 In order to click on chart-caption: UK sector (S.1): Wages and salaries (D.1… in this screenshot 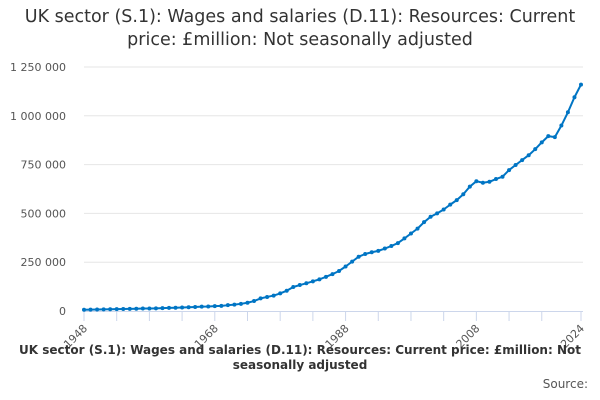, I will do `click(300, 357)`.